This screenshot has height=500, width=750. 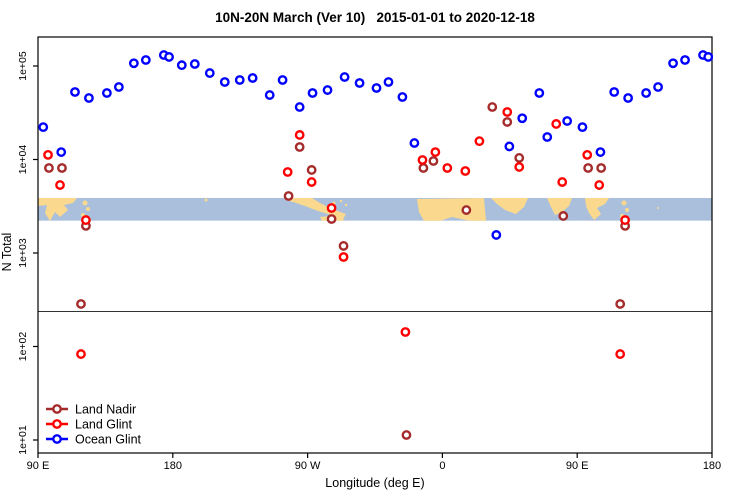 I want to click on legend-label: Ocean Glint, so click(x=108, y=440).